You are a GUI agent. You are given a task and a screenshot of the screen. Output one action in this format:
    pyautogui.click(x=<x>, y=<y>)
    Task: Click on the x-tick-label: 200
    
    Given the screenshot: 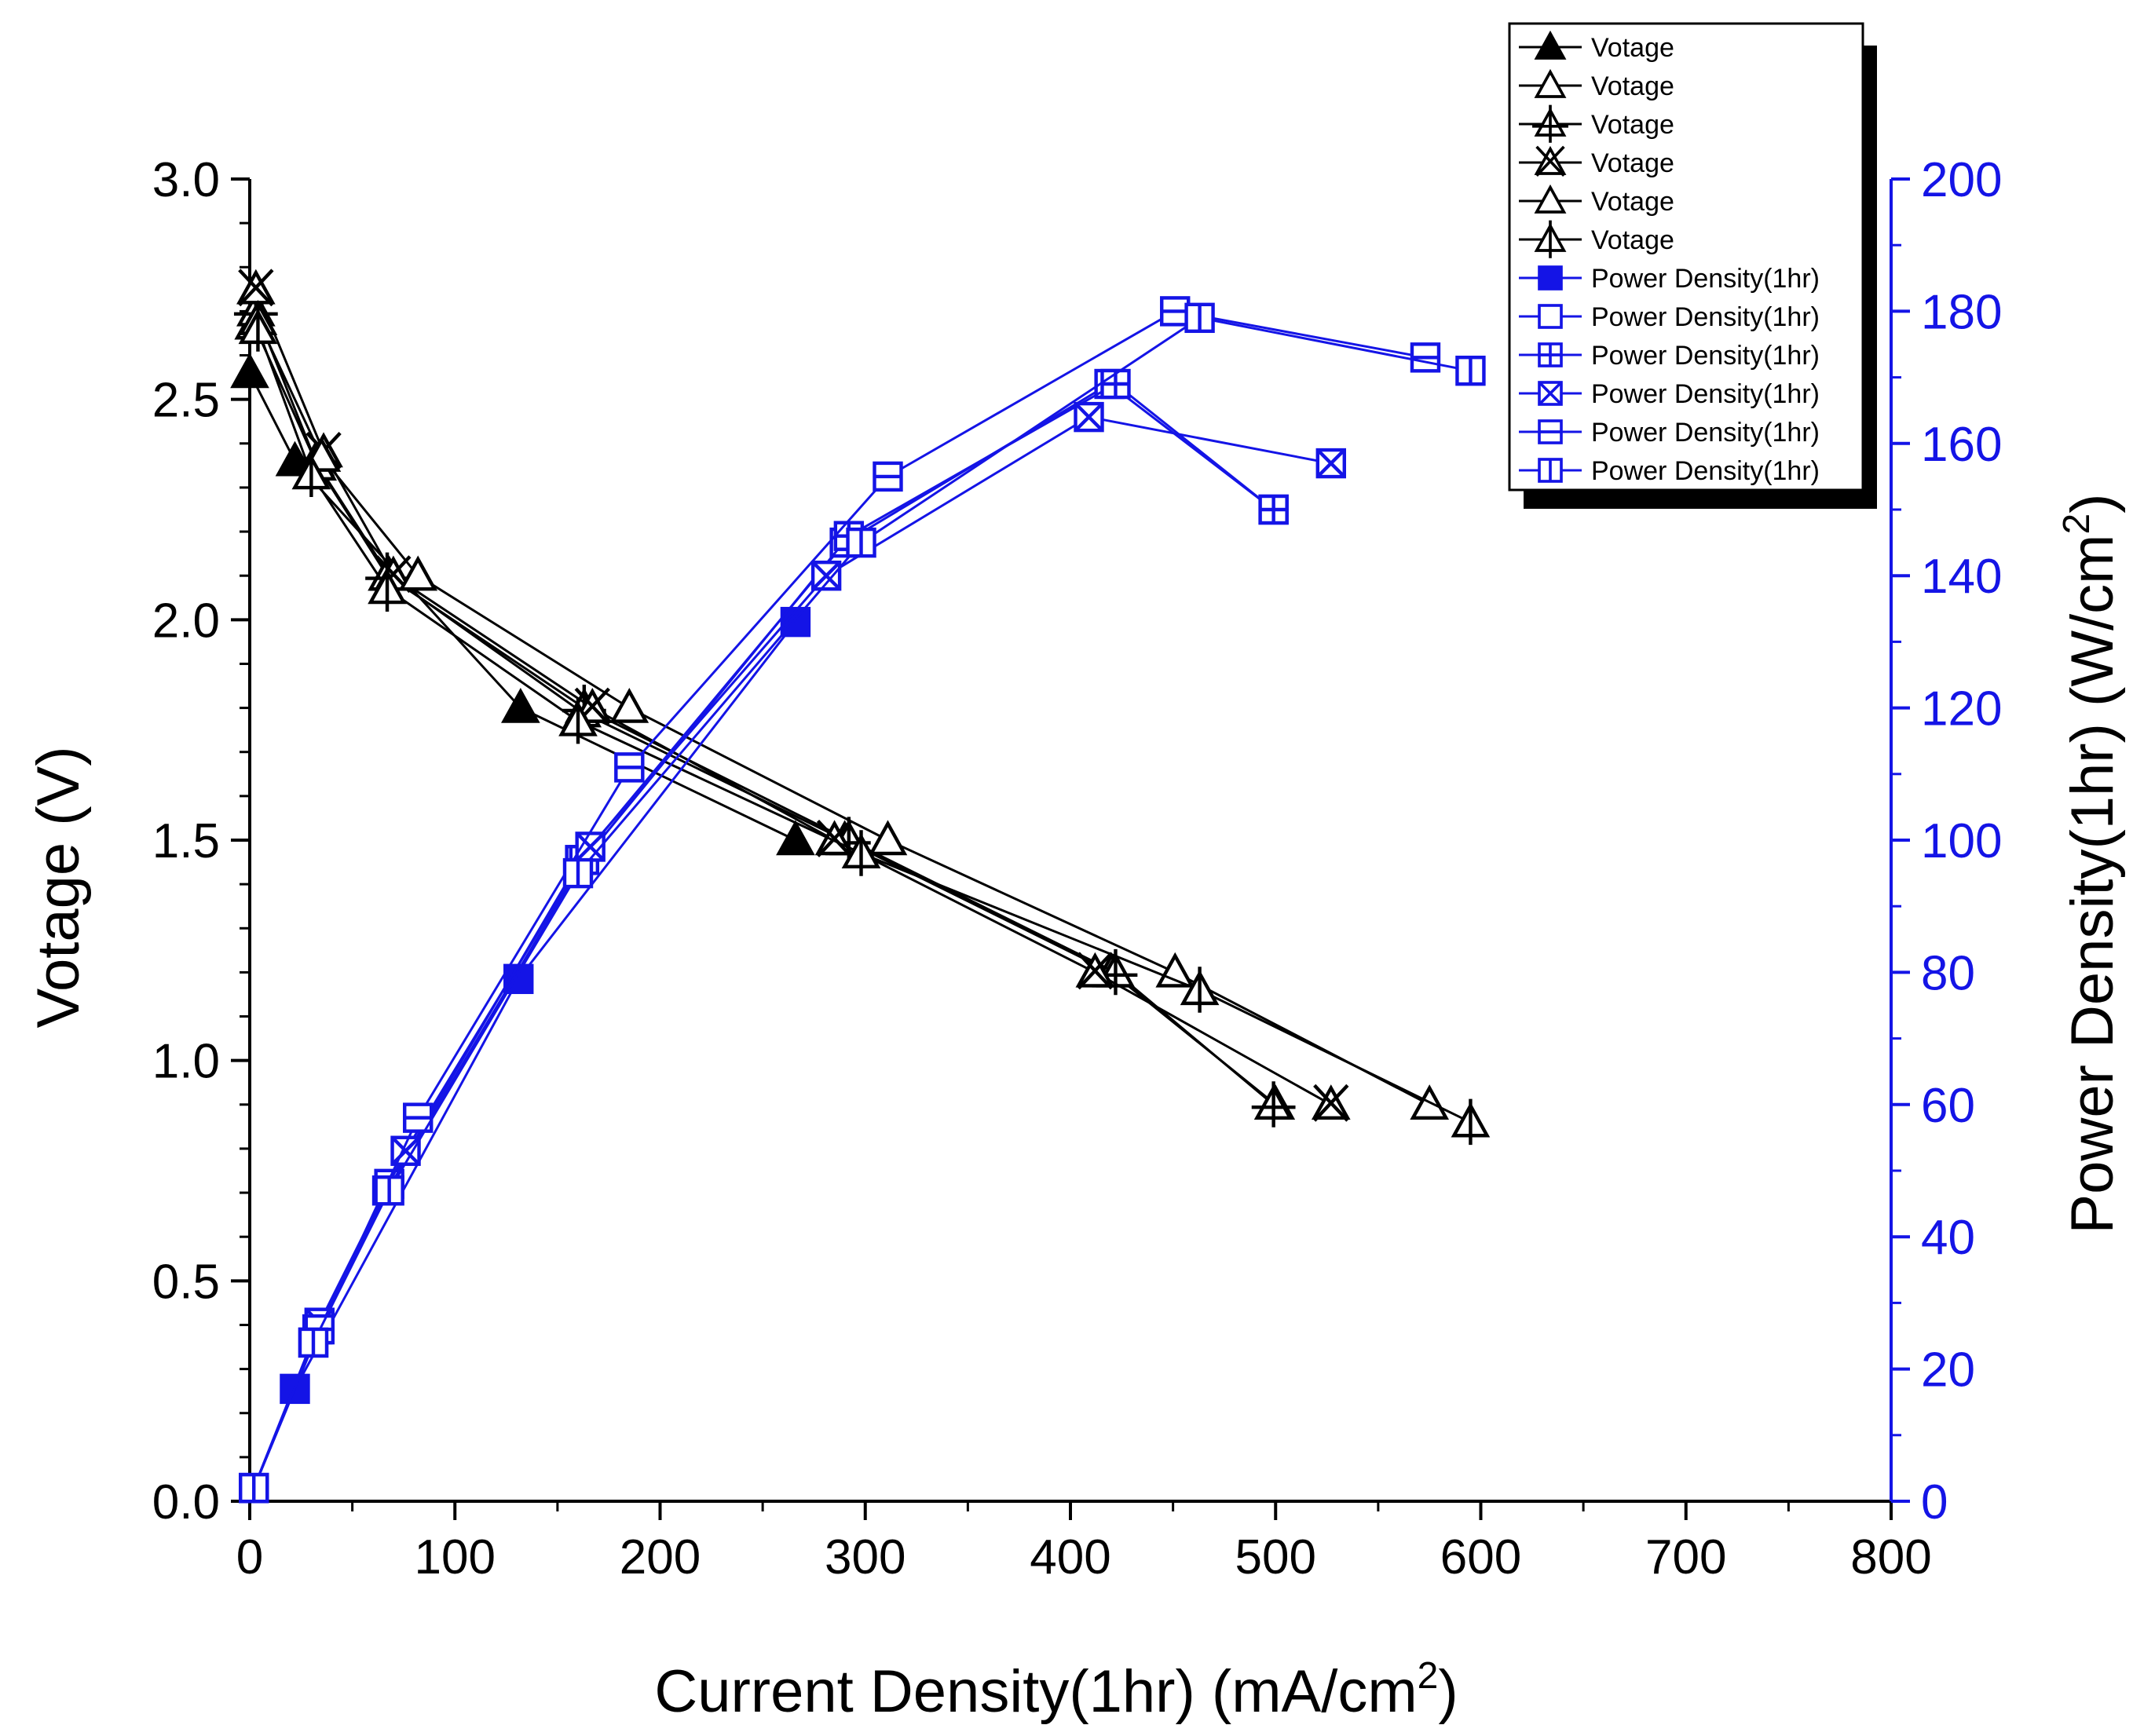 What is the action you would take?
    pyautogui.click(x=660, y=1557)
    